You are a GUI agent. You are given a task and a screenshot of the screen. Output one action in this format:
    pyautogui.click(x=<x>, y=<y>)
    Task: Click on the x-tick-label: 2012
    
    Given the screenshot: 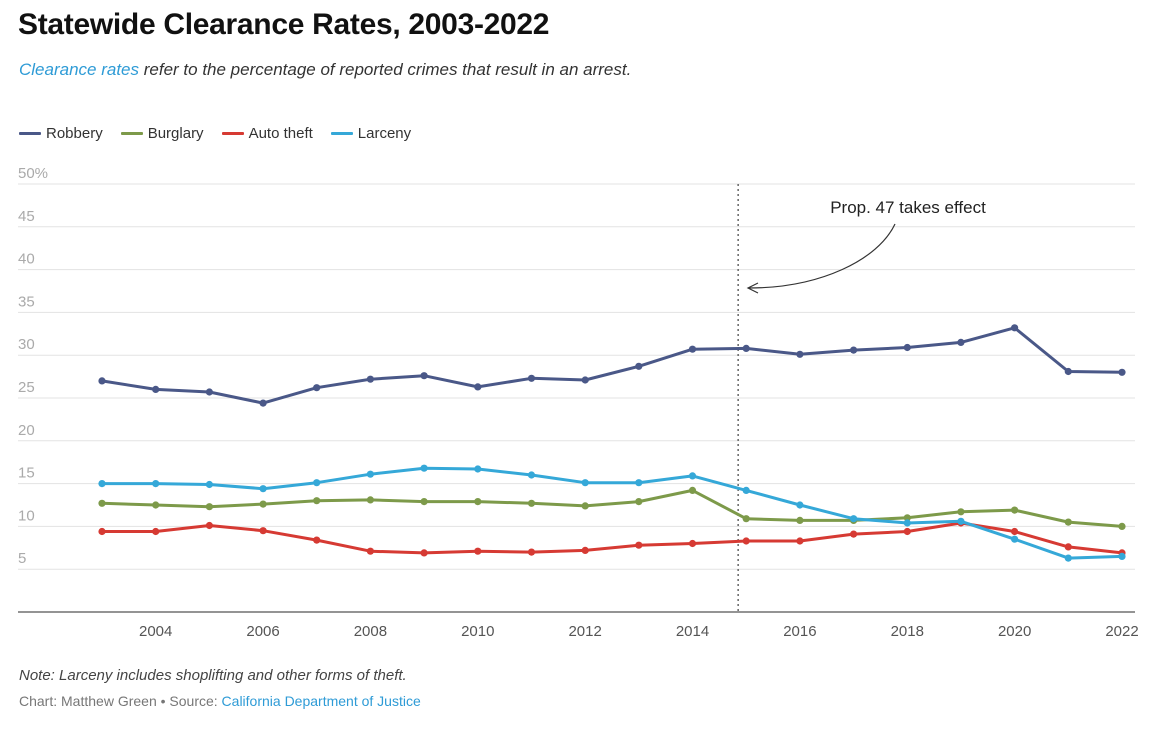 What is the action you would take?
    pyautogui.click(x=584, y=631)
    